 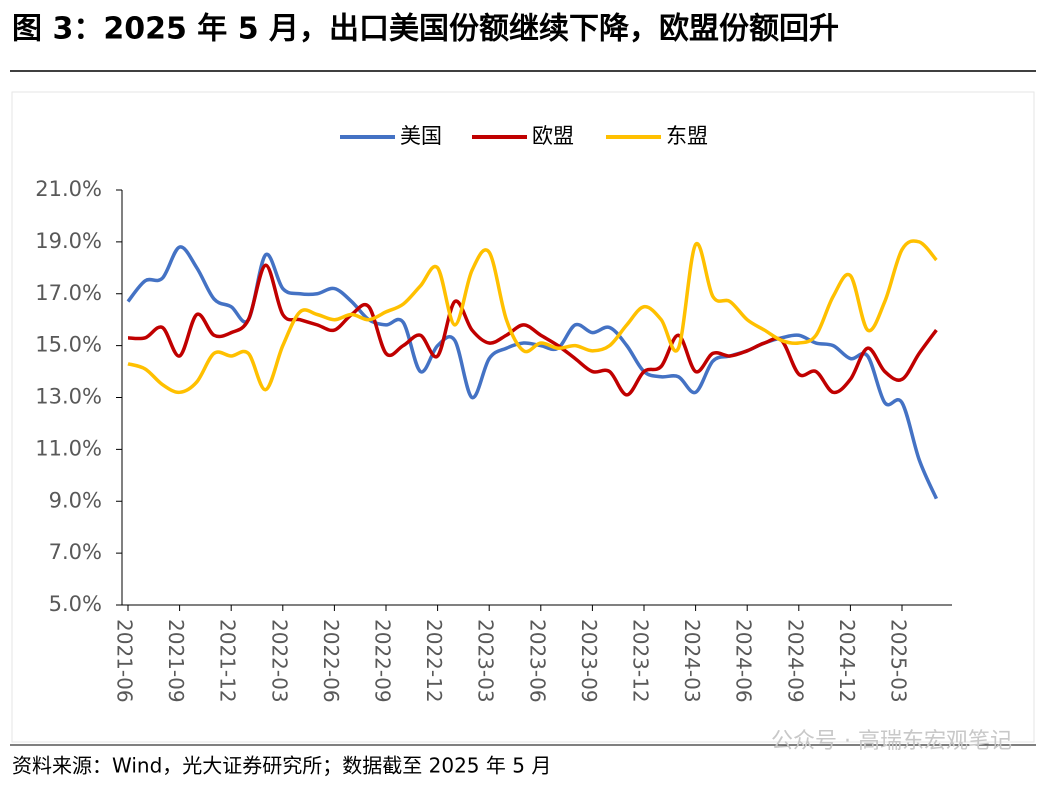 I want to click on x-tick-label: 2023-12, so click(x=641, y=661).